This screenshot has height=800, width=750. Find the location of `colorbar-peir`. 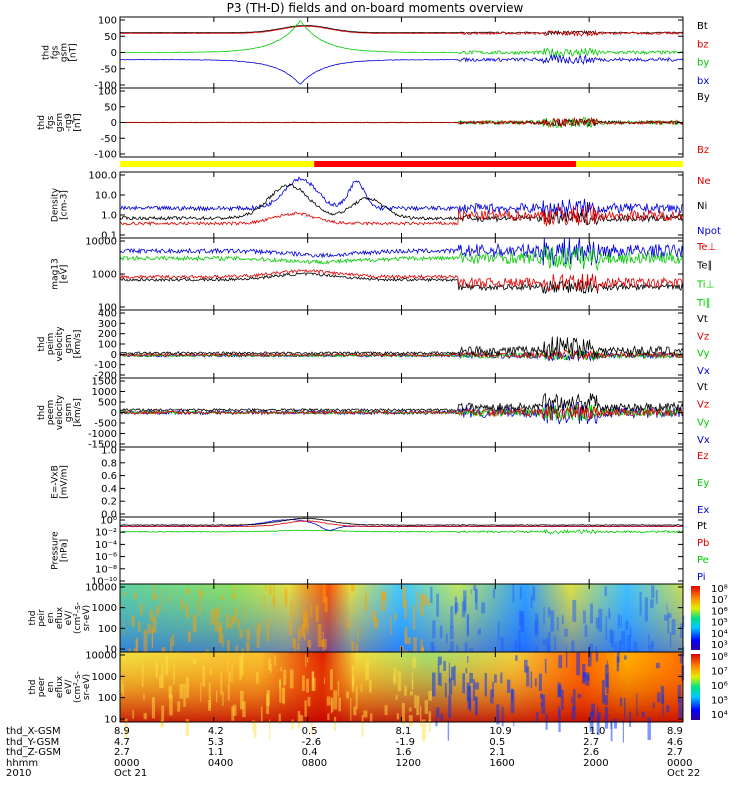

colorbar-peir is located at coordinates (695, 618).